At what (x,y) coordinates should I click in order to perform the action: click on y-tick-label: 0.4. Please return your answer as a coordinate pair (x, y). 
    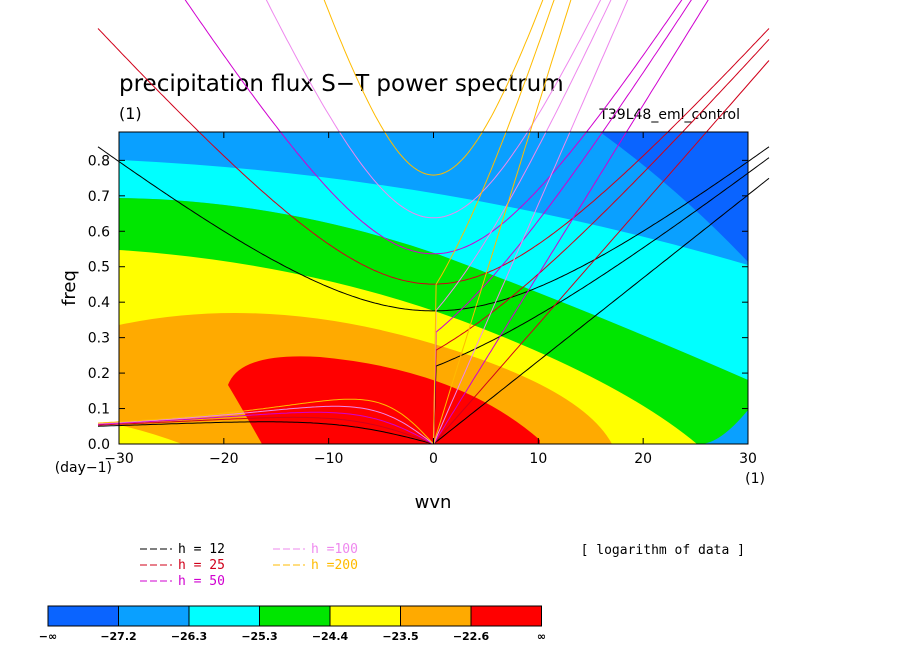
    Looking at the image, I should click on (99, 303).